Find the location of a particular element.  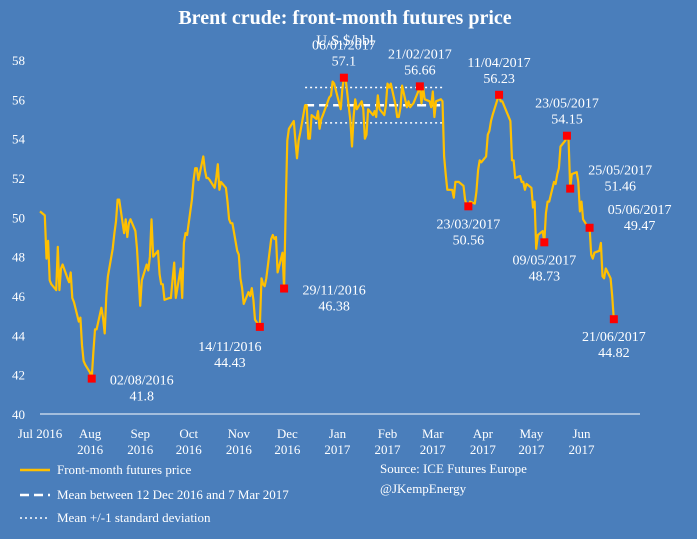

legend-label: Mean +/-1 standard deviation is located at coordinates (134, 517).